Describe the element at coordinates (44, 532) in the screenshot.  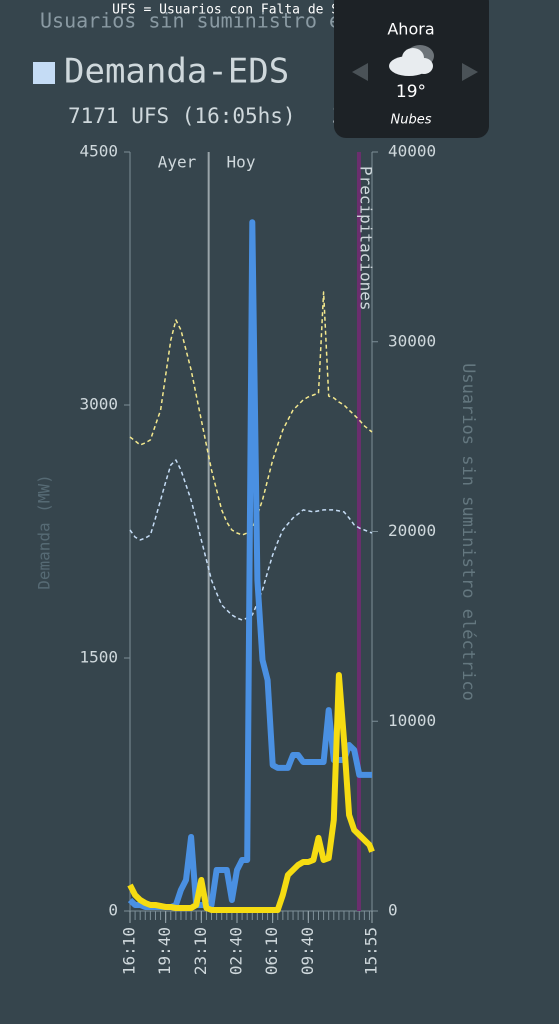
I see `y-axis-label: Demanda (MW)` at that location.